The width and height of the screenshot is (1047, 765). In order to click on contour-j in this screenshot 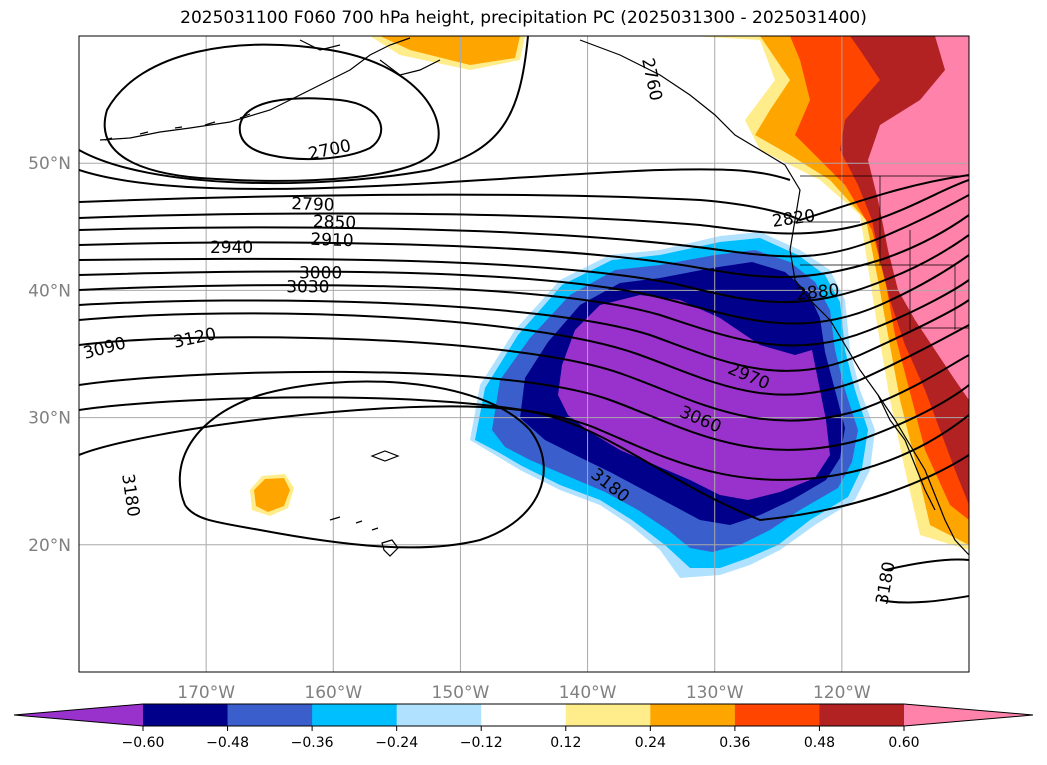, I will do `click(524, 354)`.